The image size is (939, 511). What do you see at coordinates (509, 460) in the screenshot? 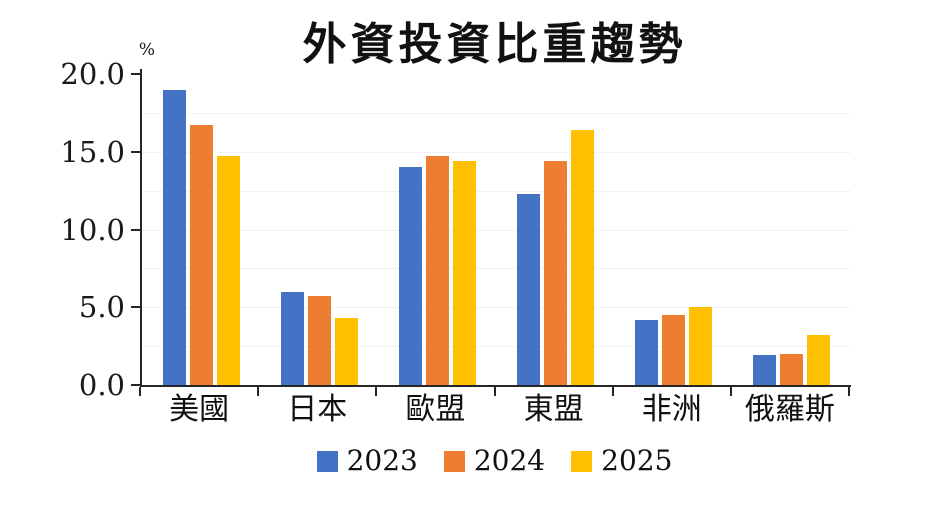
I see `legend-label-2024: 2024` at bounding box center [509, 460].